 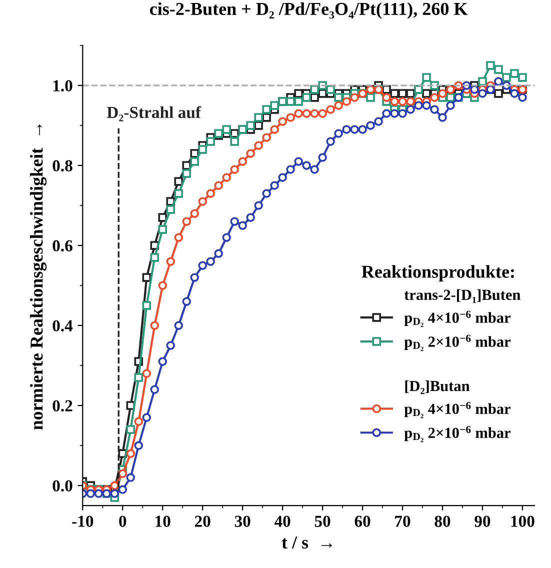 I want to click on x-axis-title: t / s →, so click(x=307, y=542).